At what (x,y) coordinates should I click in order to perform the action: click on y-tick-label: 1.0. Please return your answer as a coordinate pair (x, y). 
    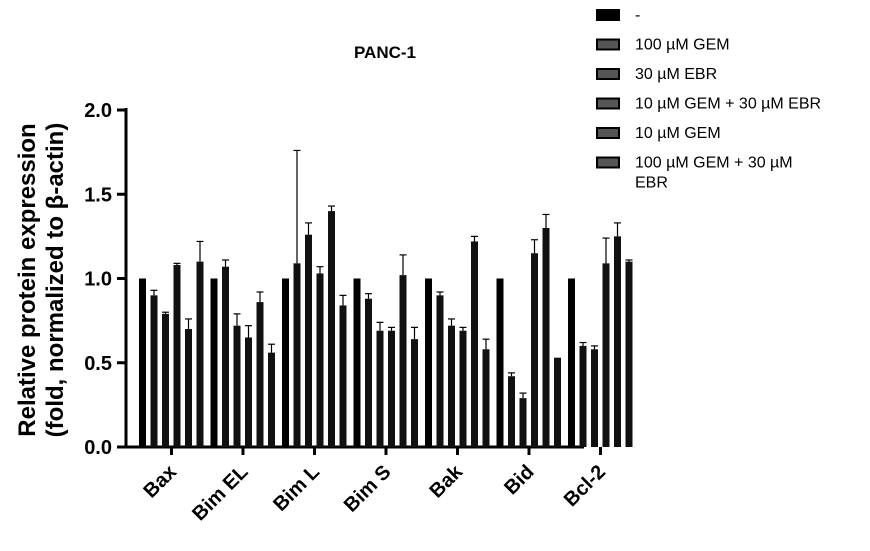
    Looking at the image, I should click on (98, 280).